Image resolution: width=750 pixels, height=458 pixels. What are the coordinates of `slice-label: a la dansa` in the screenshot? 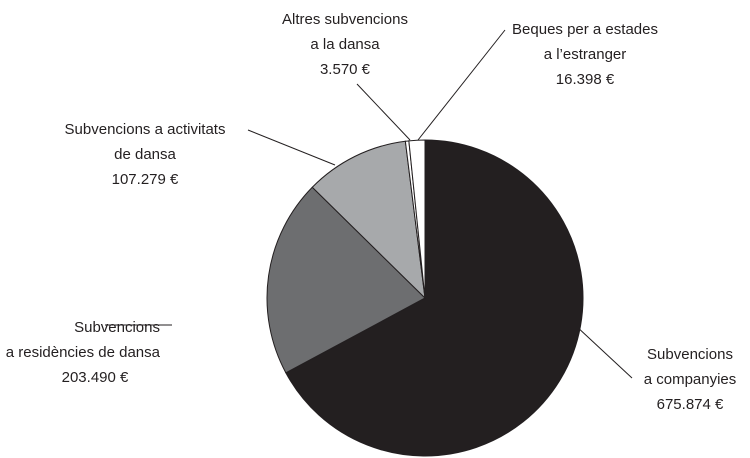 It's located at (345, 44).